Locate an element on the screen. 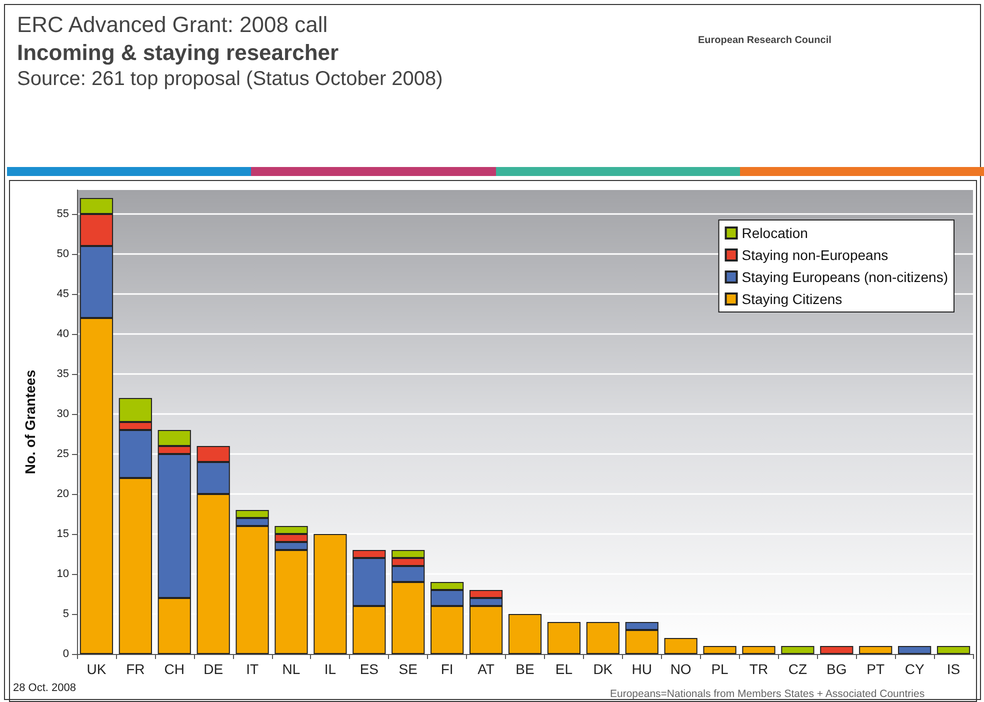 The height and width of the screenshot is (702, 984). y-tick-label: 5 is located at coordinates (65, 614).